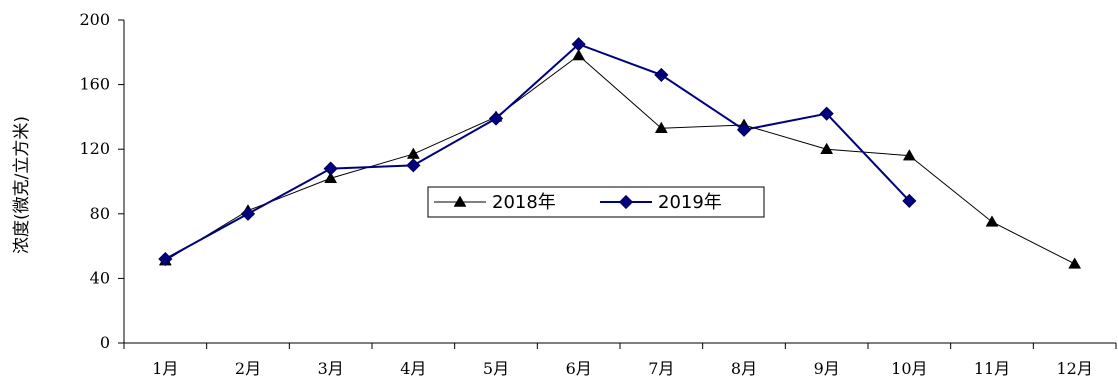  Describe the element at coordinates (94, 148) in the screenshot. I see `y-tick-label: 120` at that location.